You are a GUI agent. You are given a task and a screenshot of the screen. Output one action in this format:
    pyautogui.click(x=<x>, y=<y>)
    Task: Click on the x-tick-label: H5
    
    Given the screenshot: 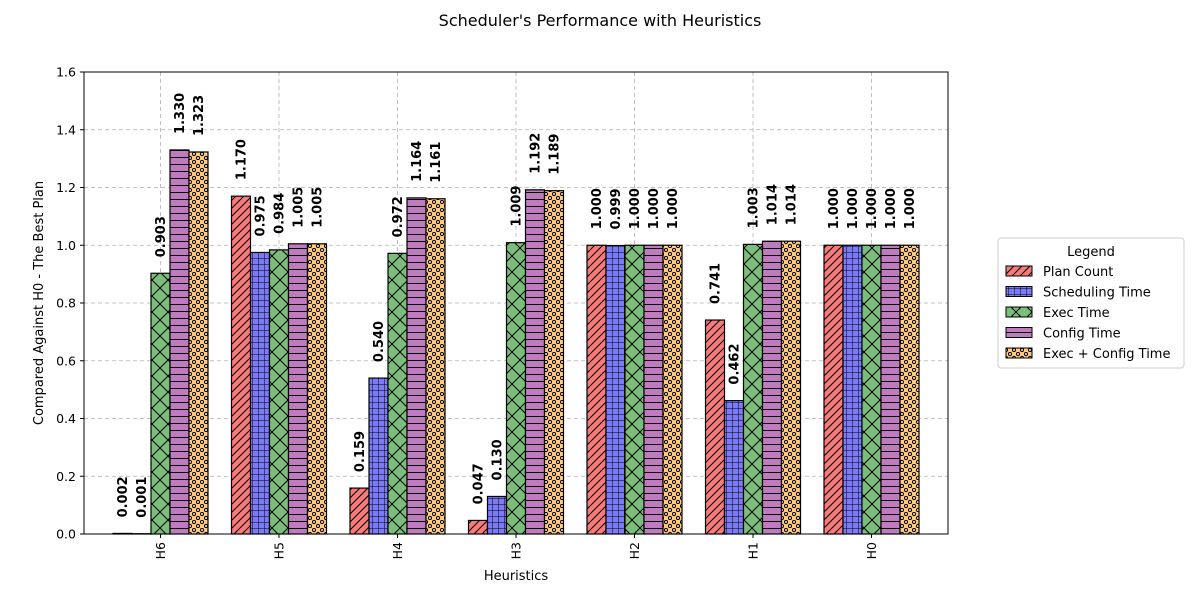 What is the action you would take?
    pyautogui.click(x=279, y=550)
    